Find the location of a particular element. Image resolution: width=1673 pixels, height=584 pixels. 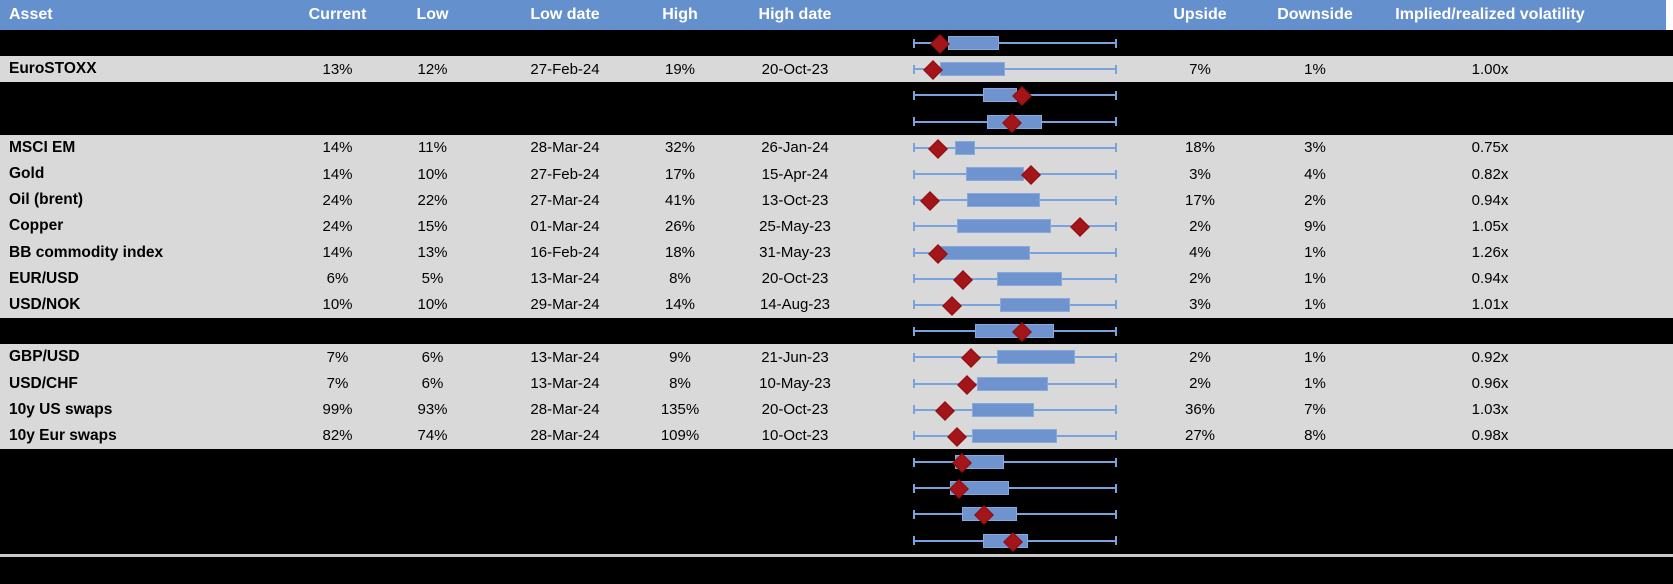

asset-cell: EUR/USD is located at coordinates (44, 278).